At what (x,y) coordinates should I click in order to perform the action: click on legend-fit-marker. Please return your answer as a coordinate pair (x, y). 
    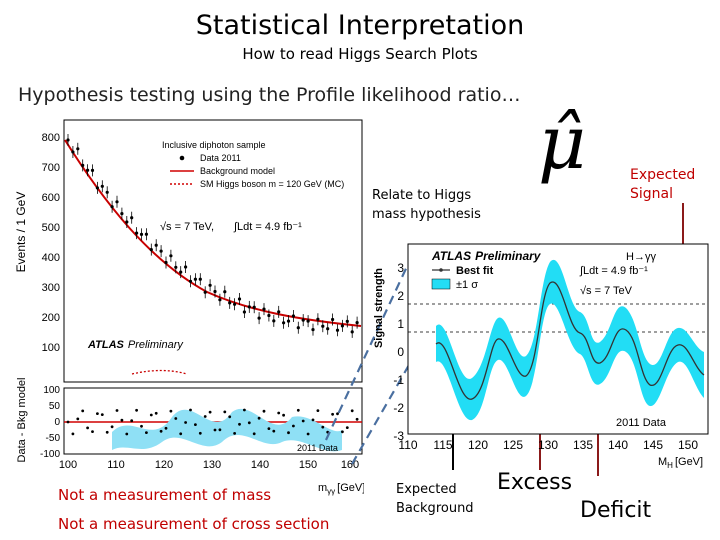
    Looking at the image, I should click on (441, 270).